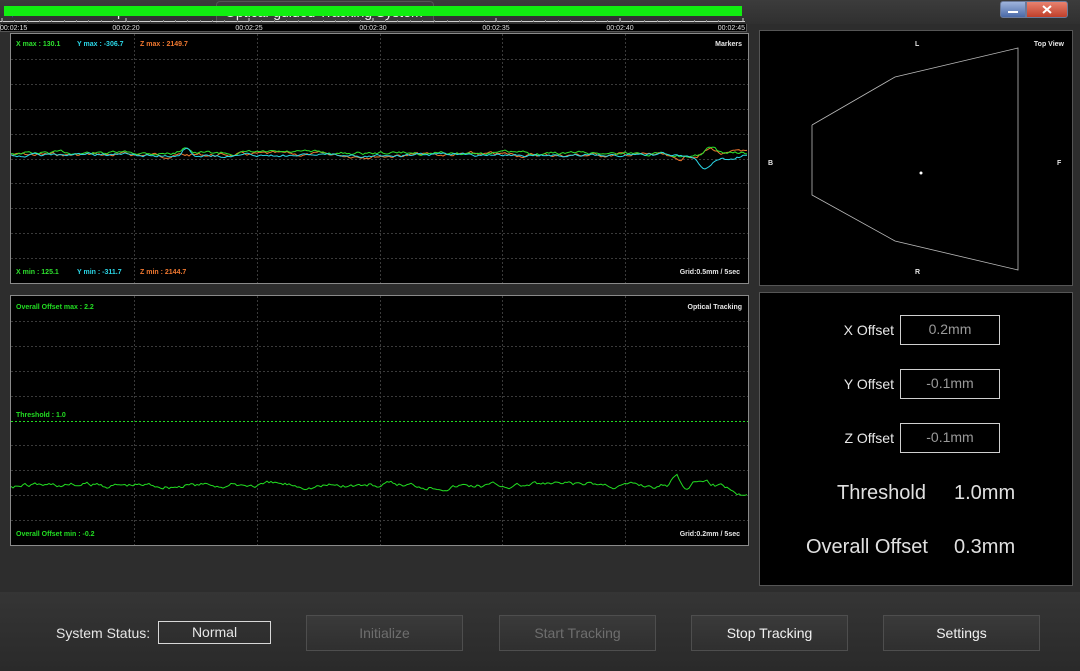  What do you see at coordinates (577, 633) in the screenshot?
I see `start-tracking-button: Start Tracking` at bounding box center [577, 633].